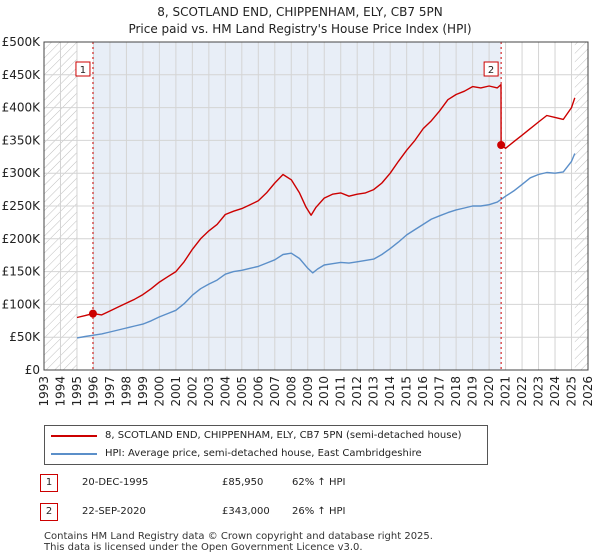 This screenshot has height=560, width=600. What do you see at coordinates (22, 239) in the screenshot?
I see `y-tick-label: £200K` at bounding box center [22, 239].